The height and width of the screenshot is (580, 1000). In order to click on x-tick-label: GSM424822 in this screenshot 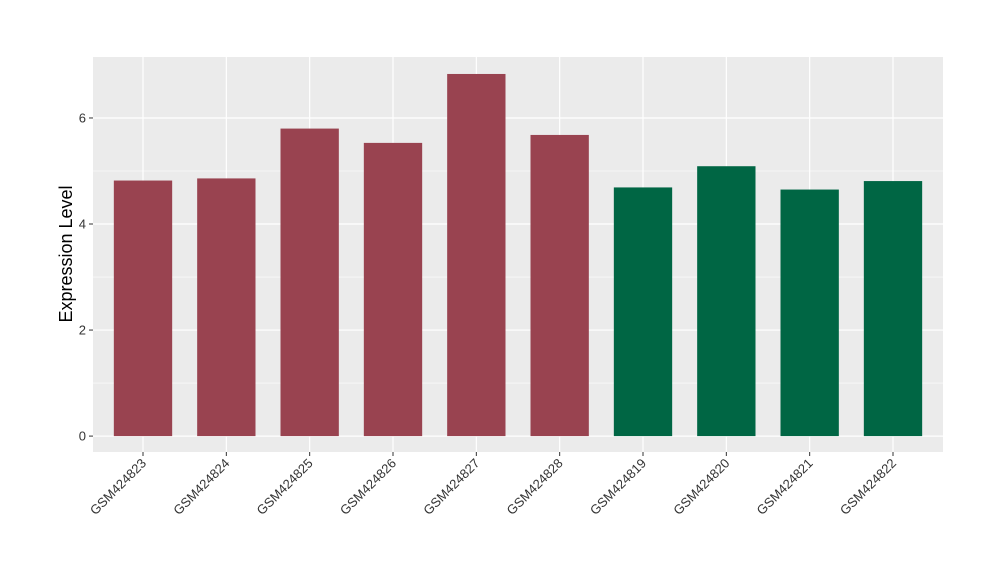, I will do `click(868, 487)`.